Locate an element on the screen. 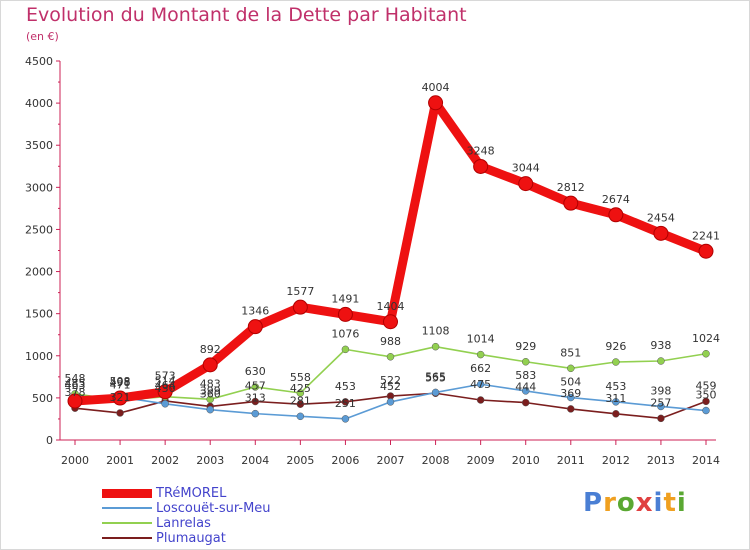 The height and width of the screenshot is (550, 750). legend-item-plumaugat: Plumaugat is located at coordinates (164, 538).